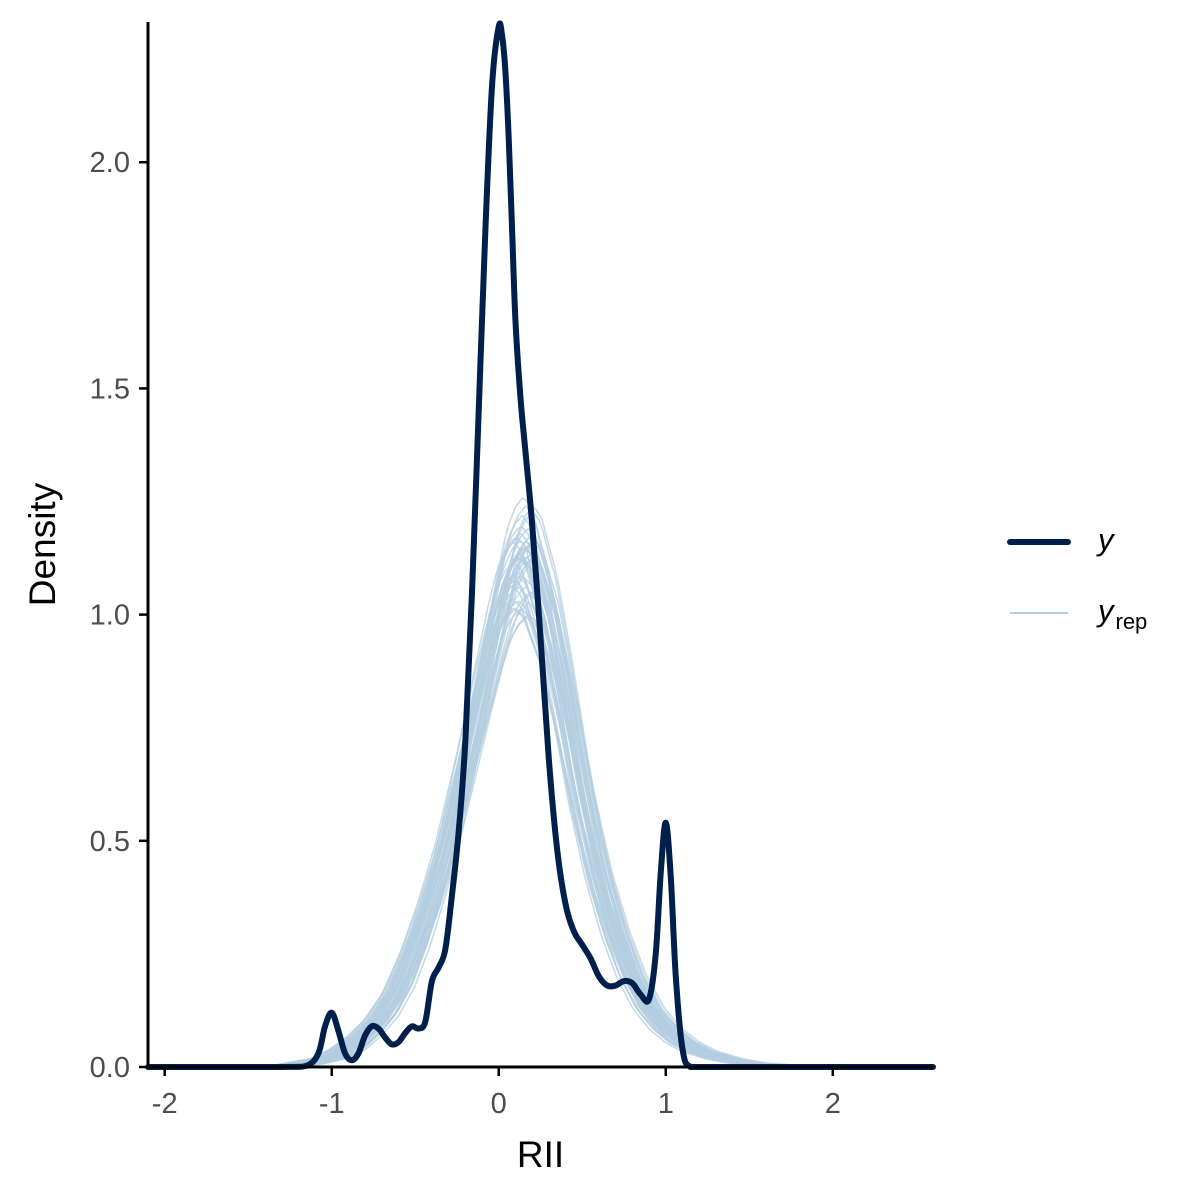  Describe the element at coordinates (332, 1104) in the screenshot. I see `x-tick-label: -1` at that location.